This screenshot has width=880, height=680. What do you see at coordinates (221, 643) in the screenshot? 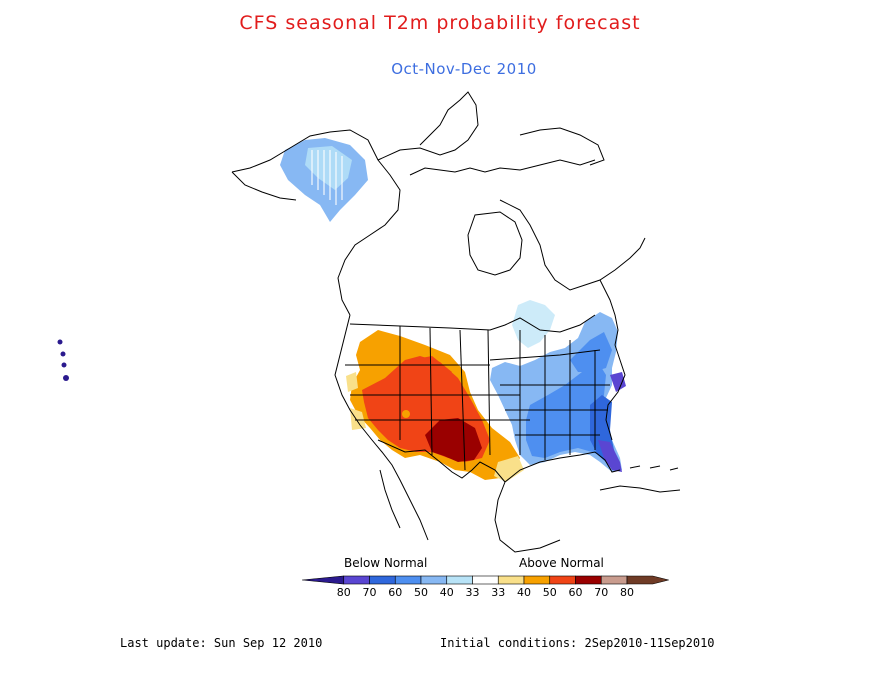
I see `last-update-text: Last update: Sun Sep 12 2010` at bounding box center [221, 643].